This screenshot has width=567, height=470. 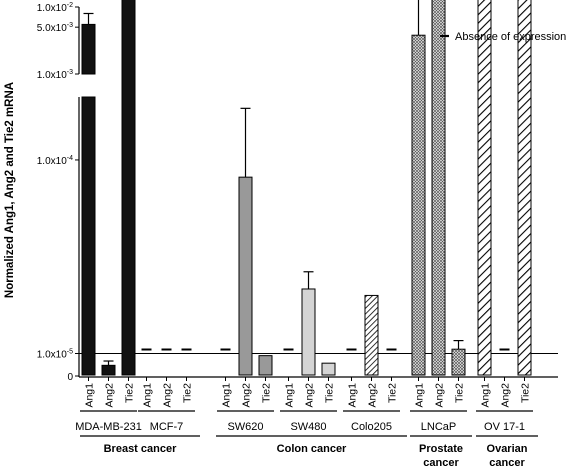 What do you see at coordinates (312, 449) in the screenshot?
I see `cancer-label-colon-cancer-0: Colon cancer` at bounding box center [312, 449].